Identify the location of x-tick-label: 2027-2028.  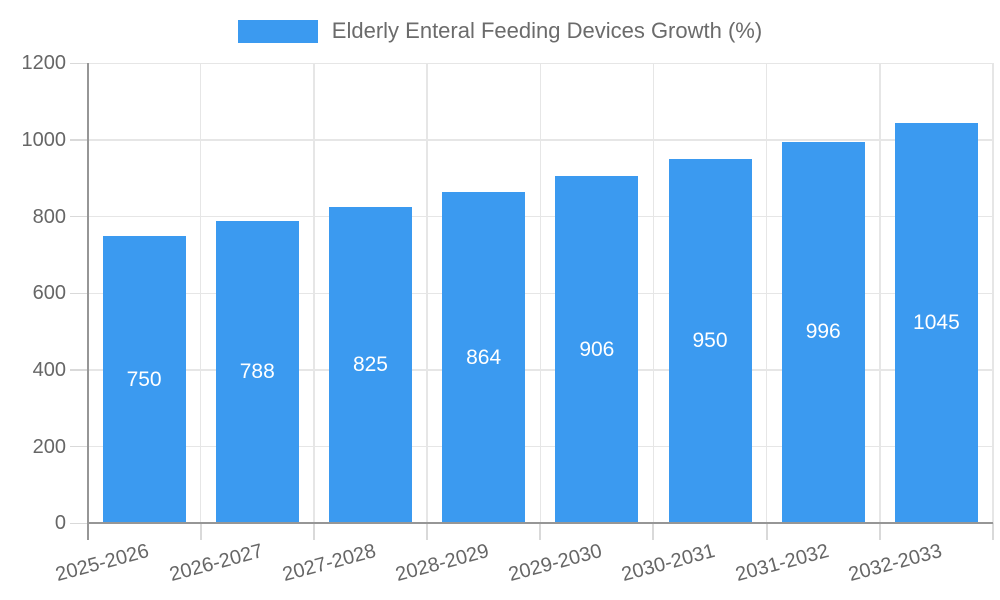
(329, 563).